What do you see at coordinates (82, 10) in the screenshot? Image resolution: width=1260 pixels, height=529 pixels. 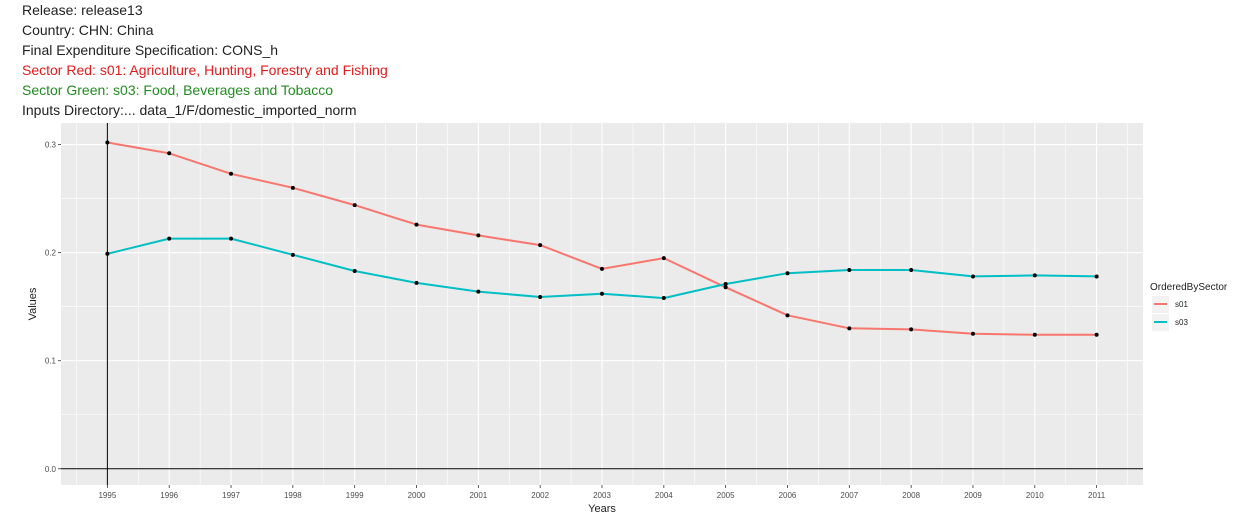 I see `release-label: Release: release13` at bounding box center [82, 10].